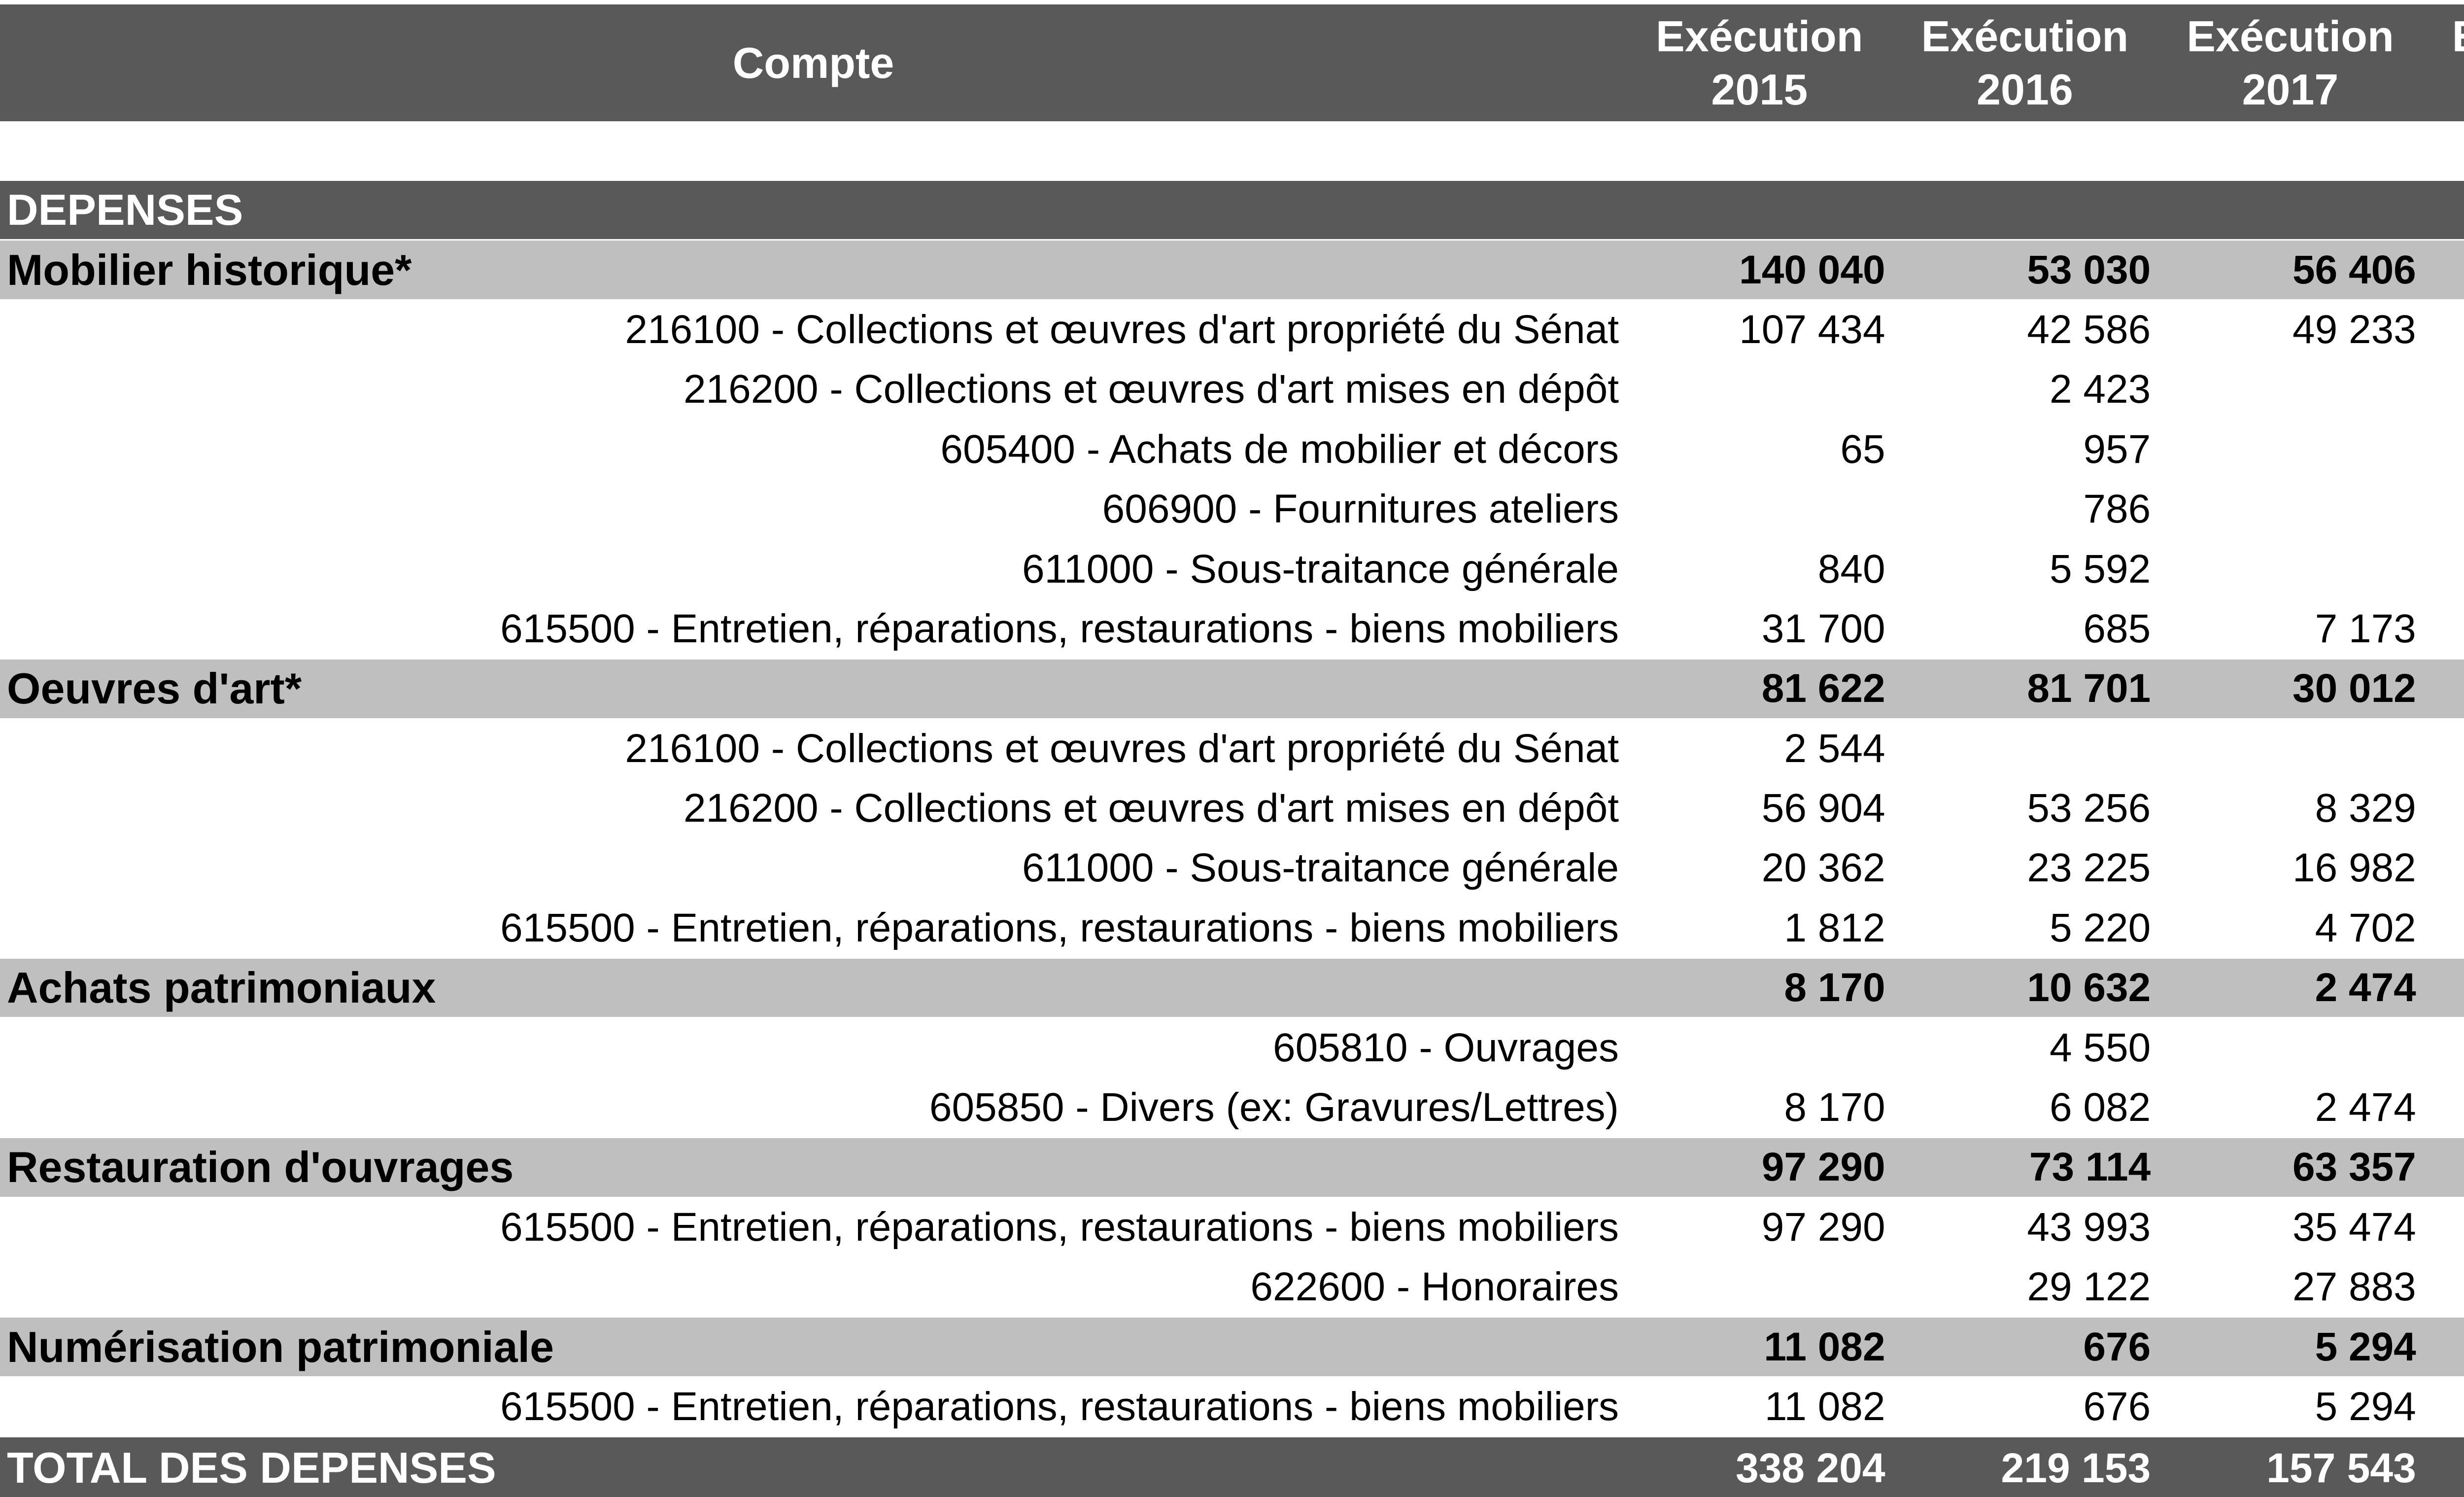 Image resolution: width=2464 pixels, height=1497 pixels. Describe the element at coordinates (2443, 868) in the screenshot. I see `value-cell: 59 274` at that location.